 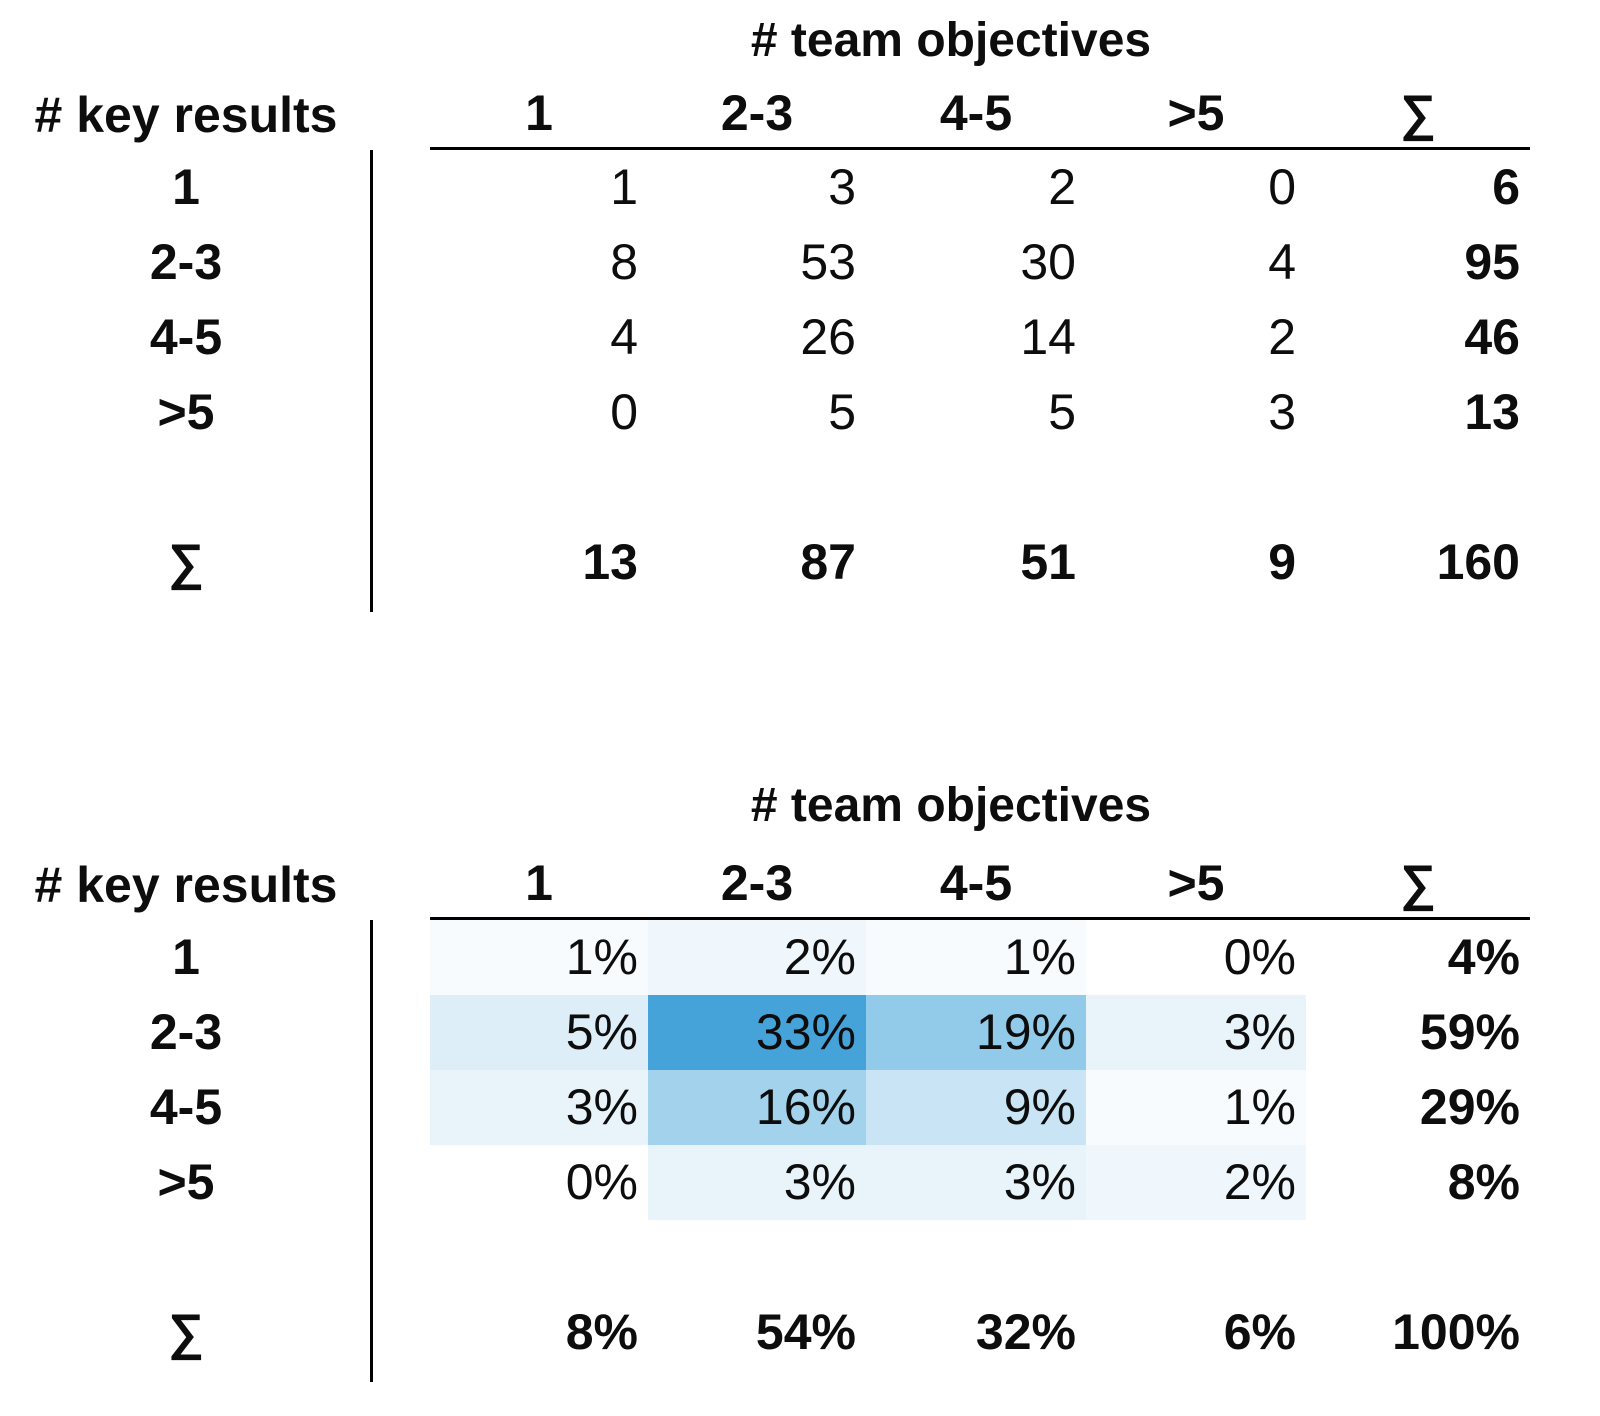 What do you see at coordinates (1492, 412) in the screenshot?
I see `row-total-cell: 13` at bounding box center [1492, 412].